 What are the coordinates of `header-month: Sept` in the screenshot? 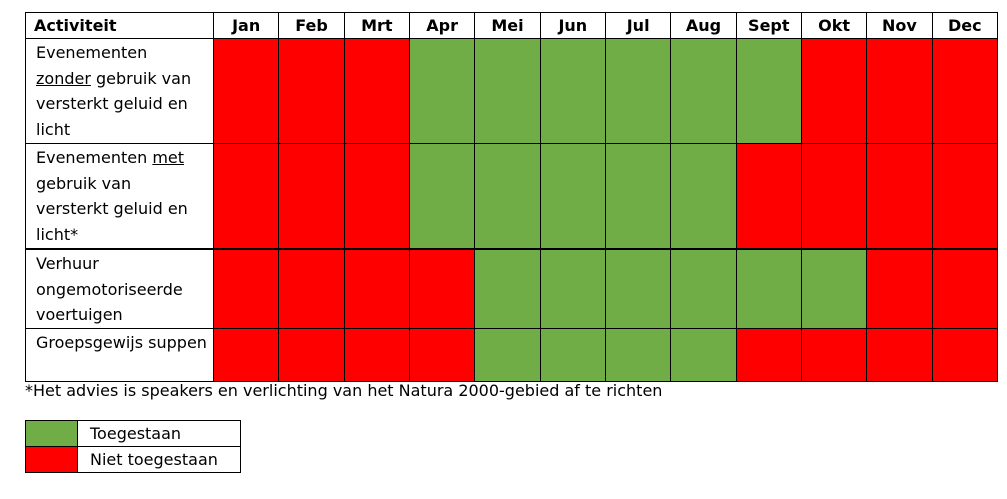 It's located at (768, 25).